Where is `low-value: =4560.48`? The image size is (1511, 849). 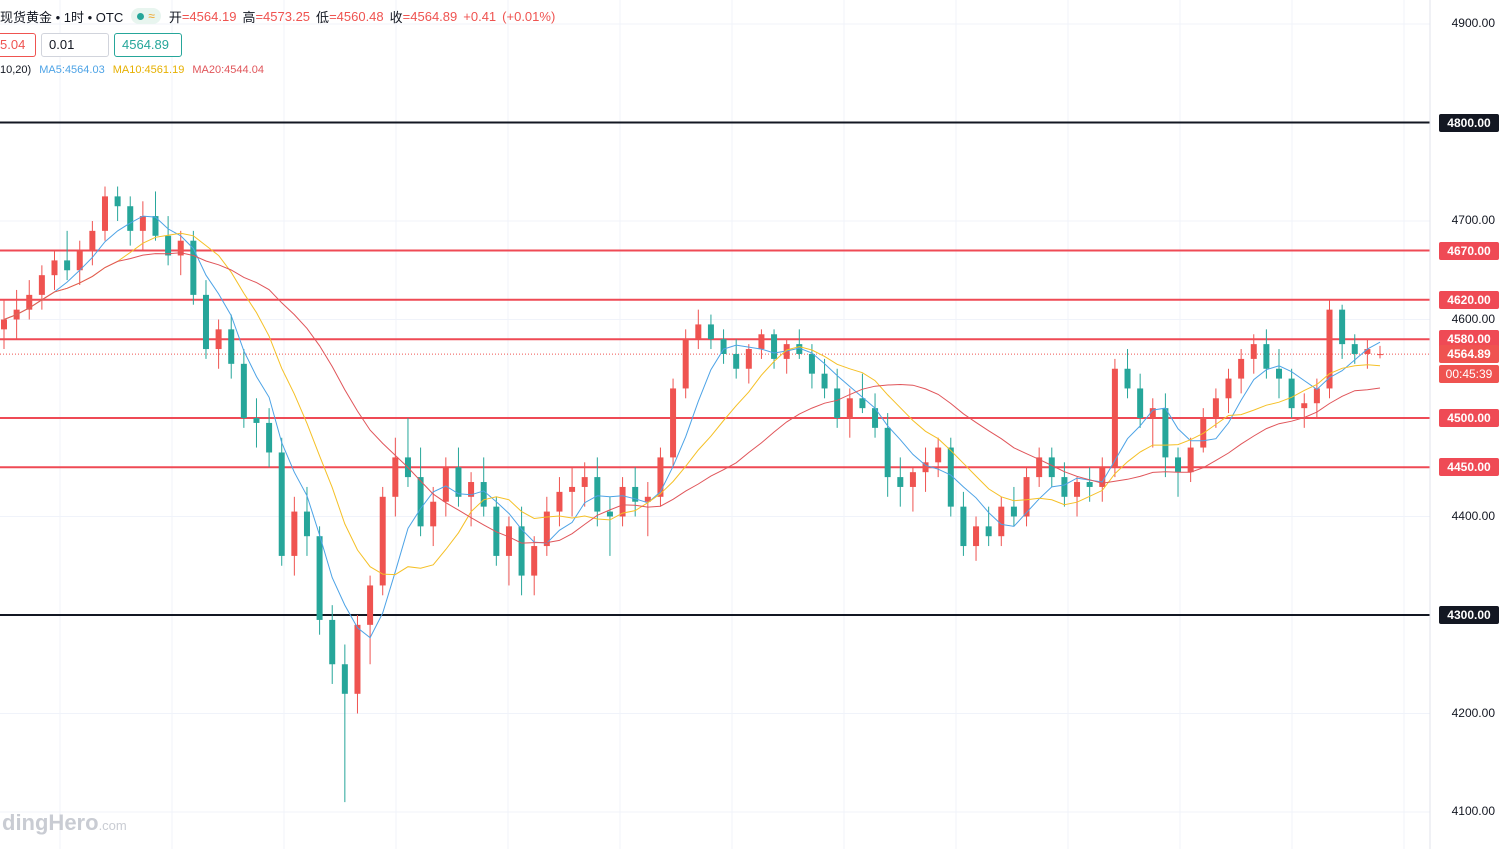 low-value: =4560.48 is located at coordinates (356, 16).